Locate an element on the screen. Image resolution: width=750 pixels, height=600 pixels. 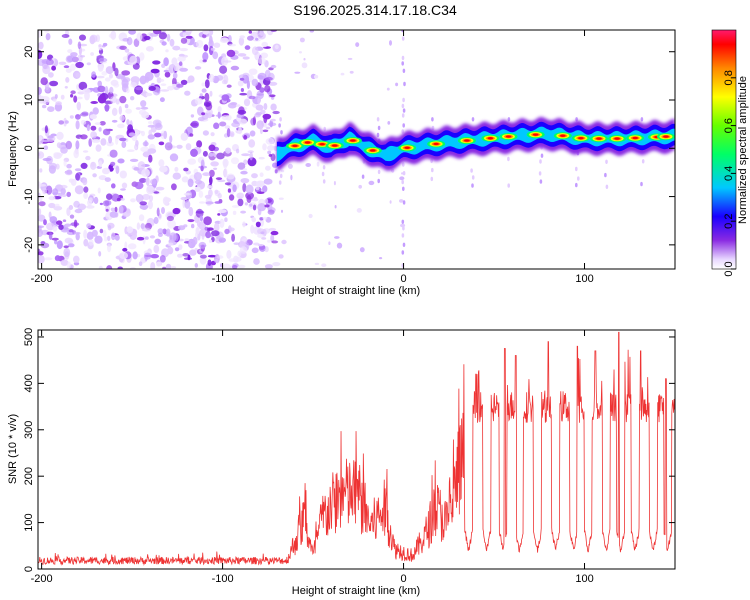
snr-ytick-label: 200 is located at coordinates (29, 476).